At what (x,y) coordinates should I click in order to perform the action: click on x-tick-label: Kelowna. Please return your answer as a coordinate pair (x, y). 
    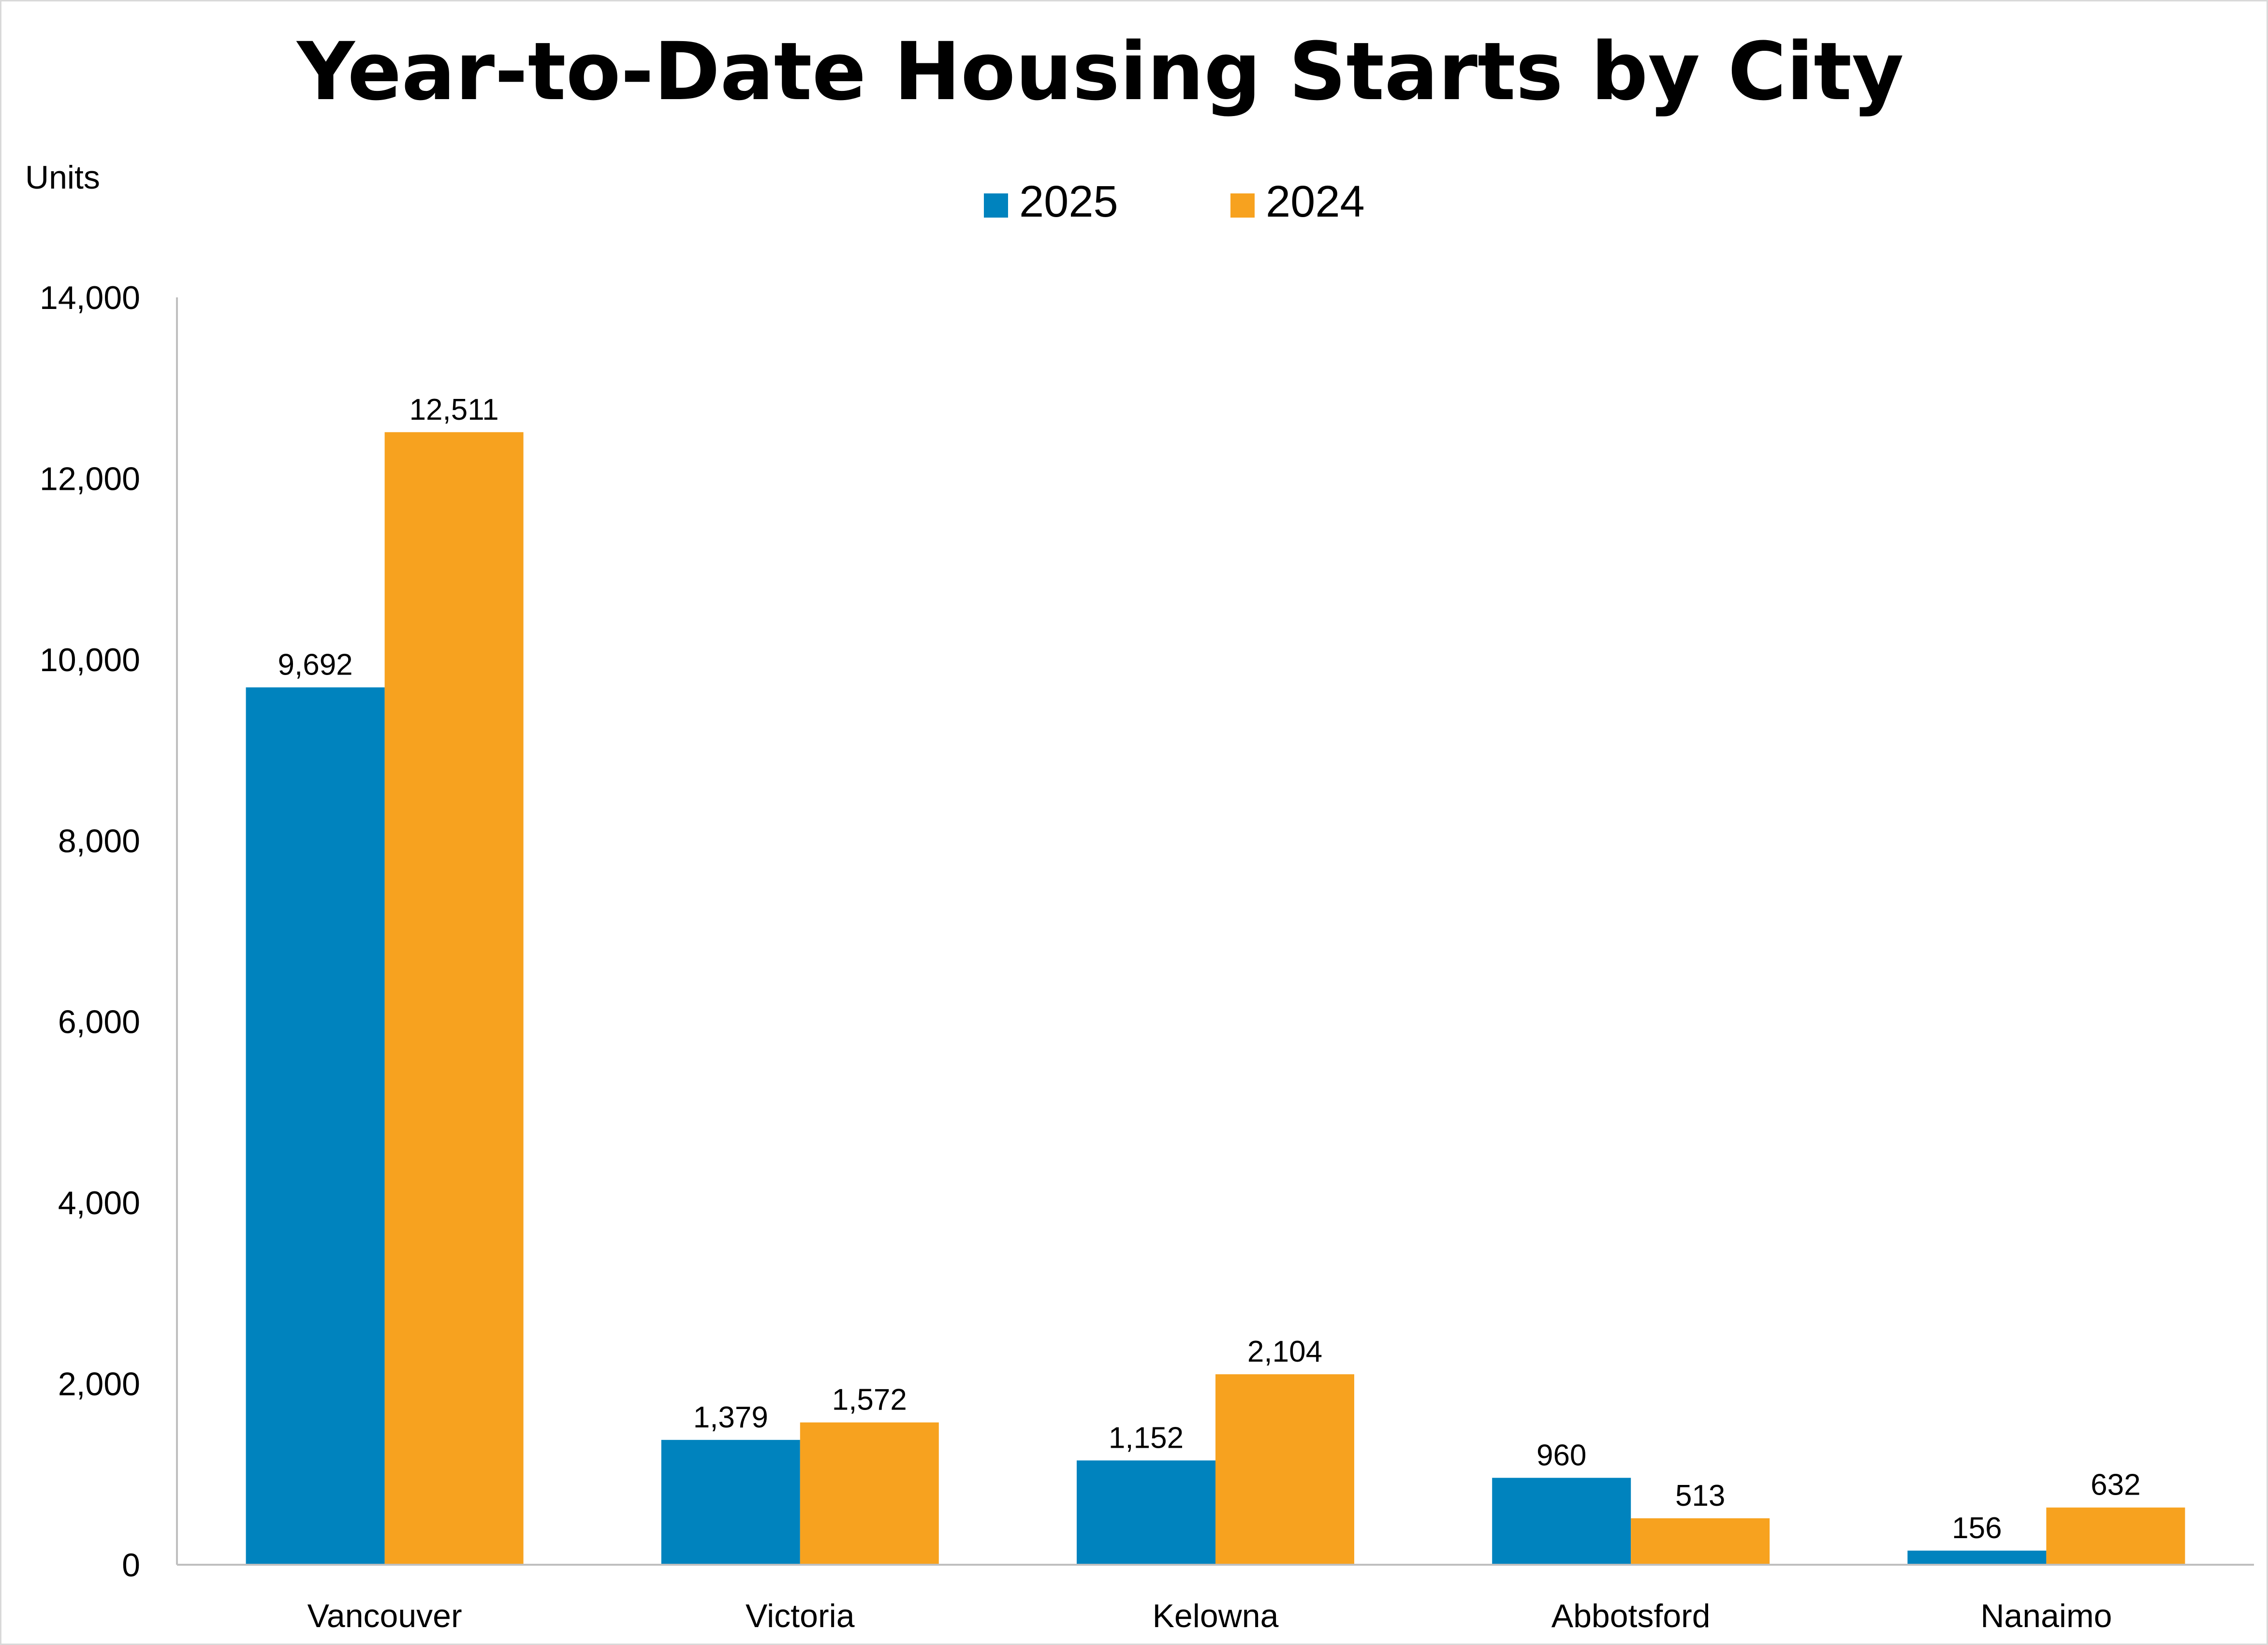
    Looking at the image, I should click on (1216, 1616).